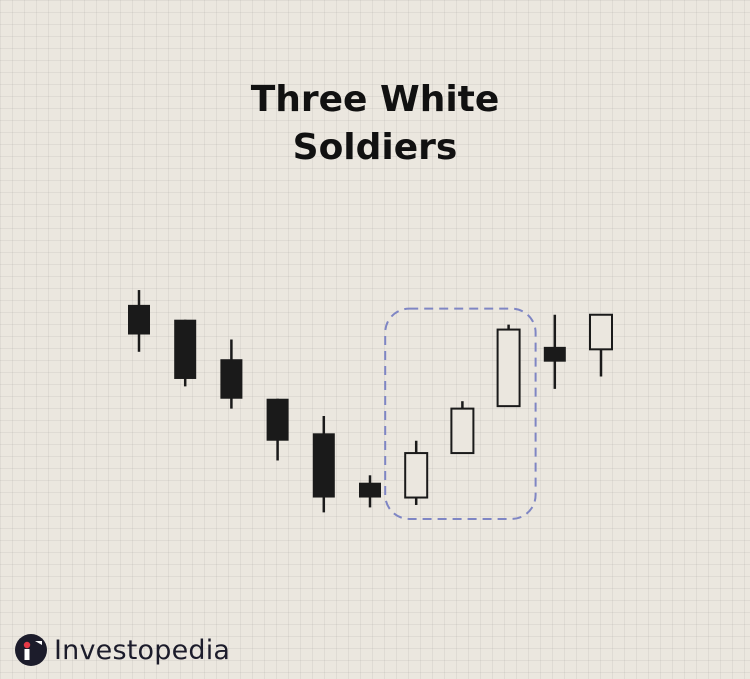  I want to click on highlight-box, so click(460, 413).